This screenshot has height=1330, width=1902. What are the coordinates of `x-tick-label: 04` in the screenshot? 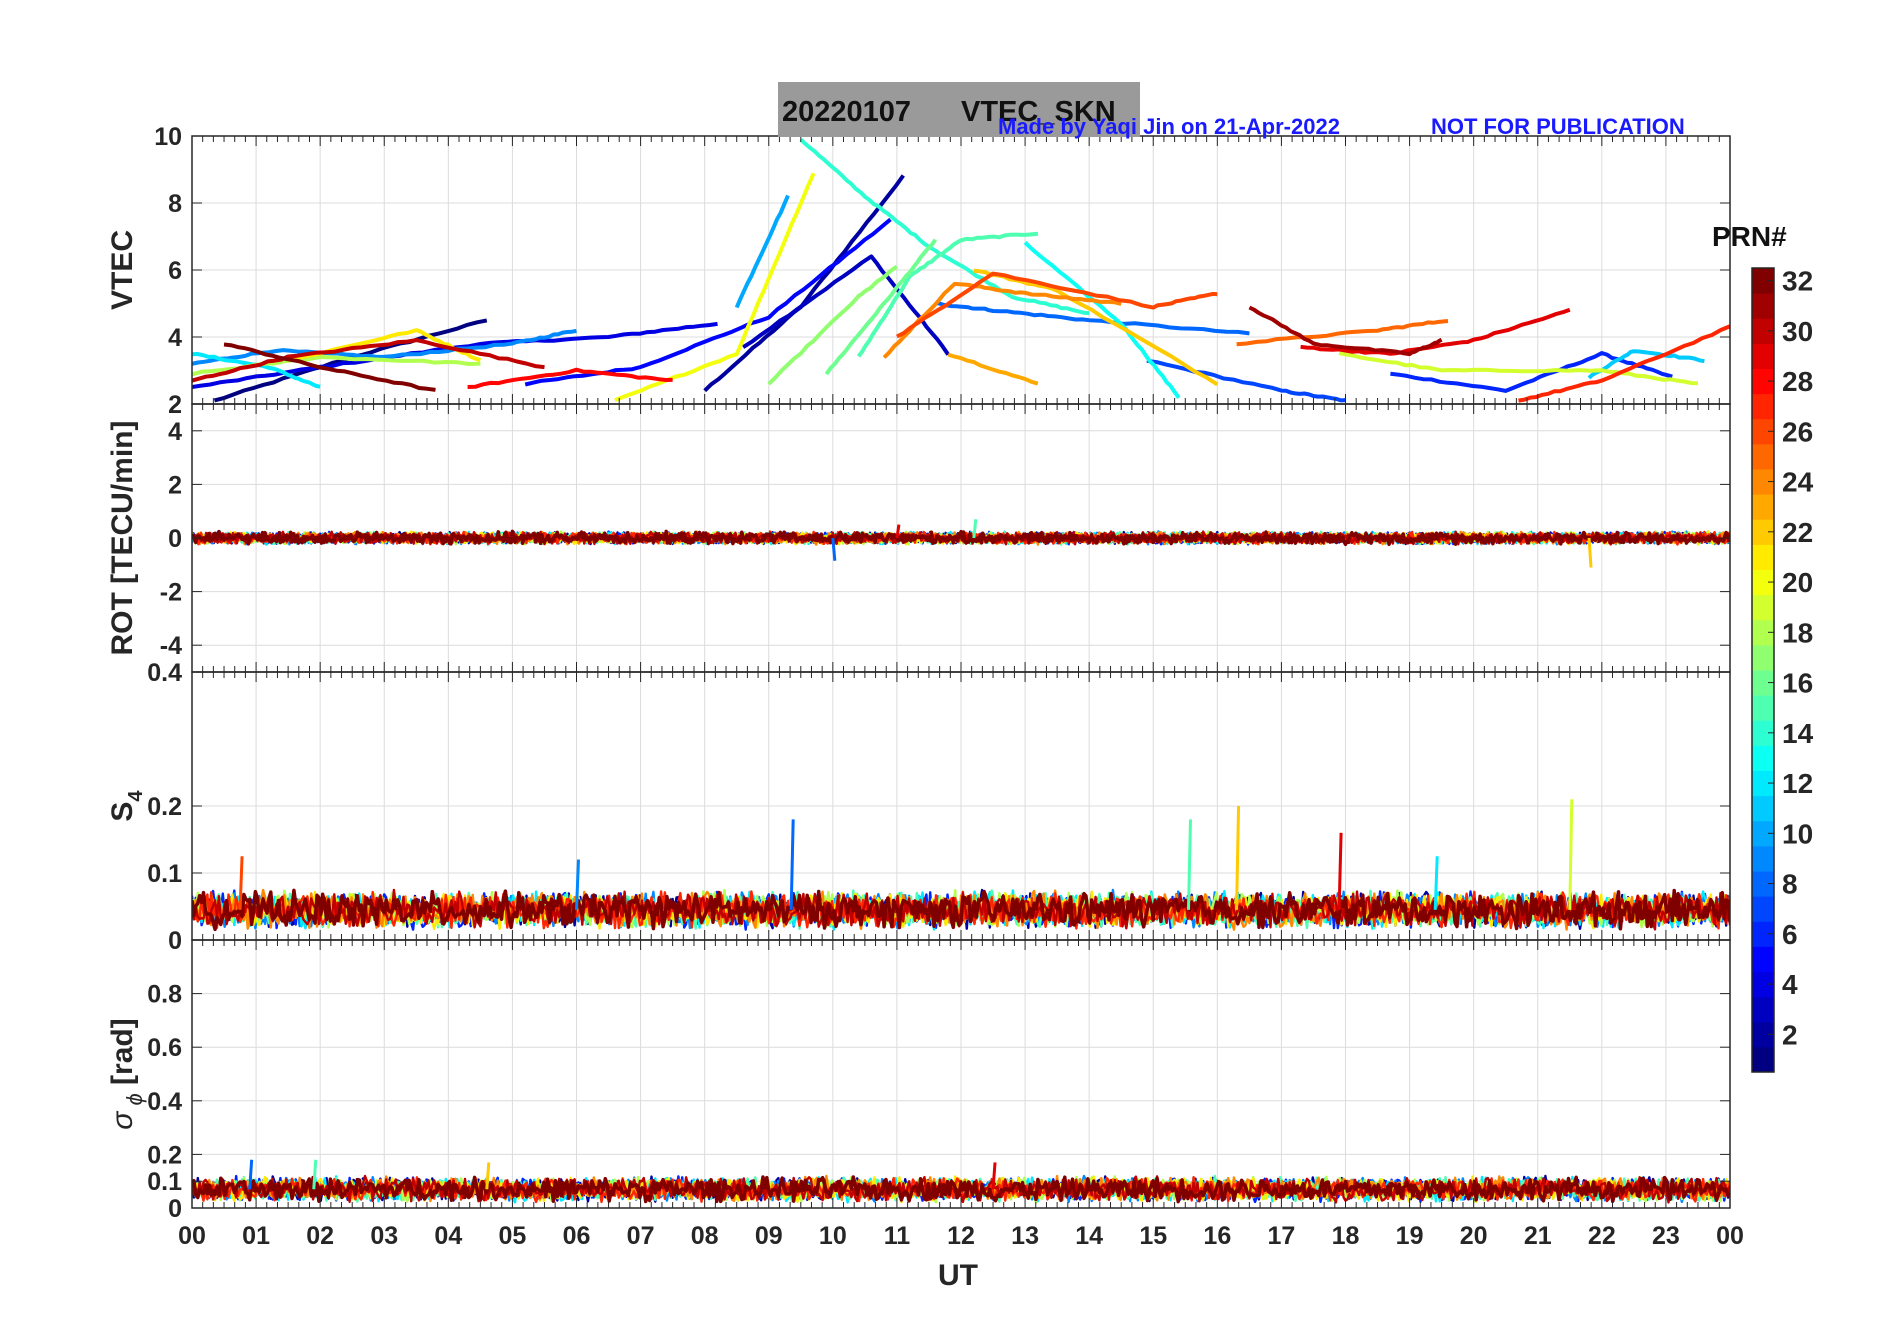 It's located at (448, 1236).